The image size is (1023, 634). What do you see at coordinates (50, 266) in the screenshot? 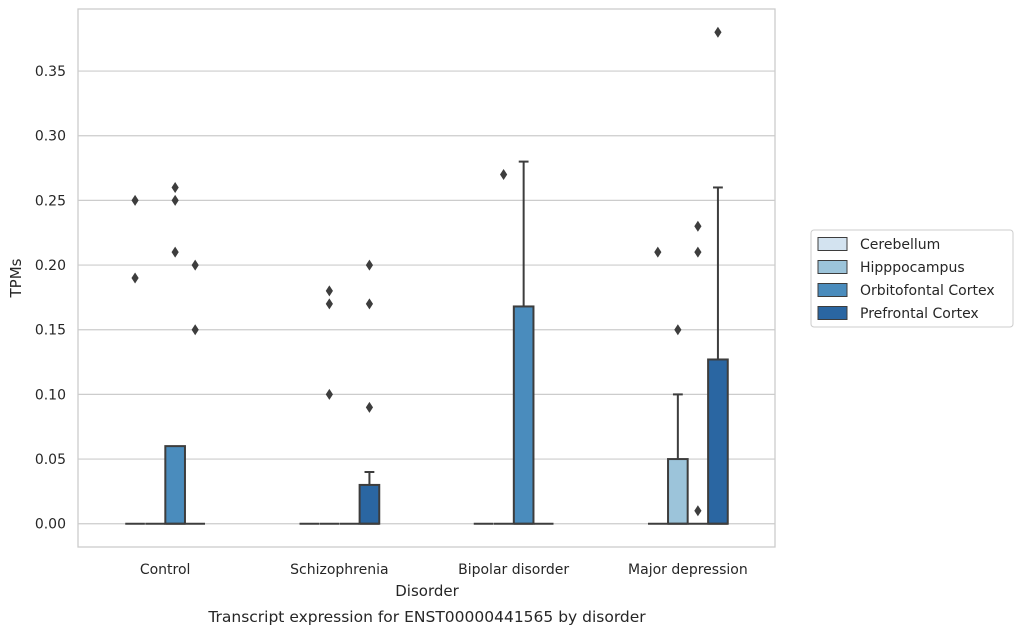
I see `y-tick-label: 0.20` at bounding box center [50, 266].